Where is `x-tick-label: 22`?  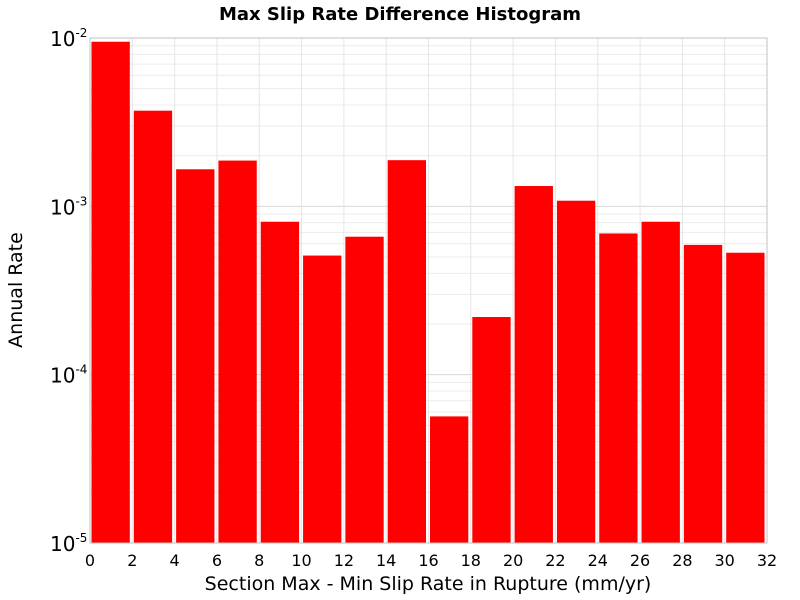
x-tick-label: 22 is located at coordinates (555, 560).